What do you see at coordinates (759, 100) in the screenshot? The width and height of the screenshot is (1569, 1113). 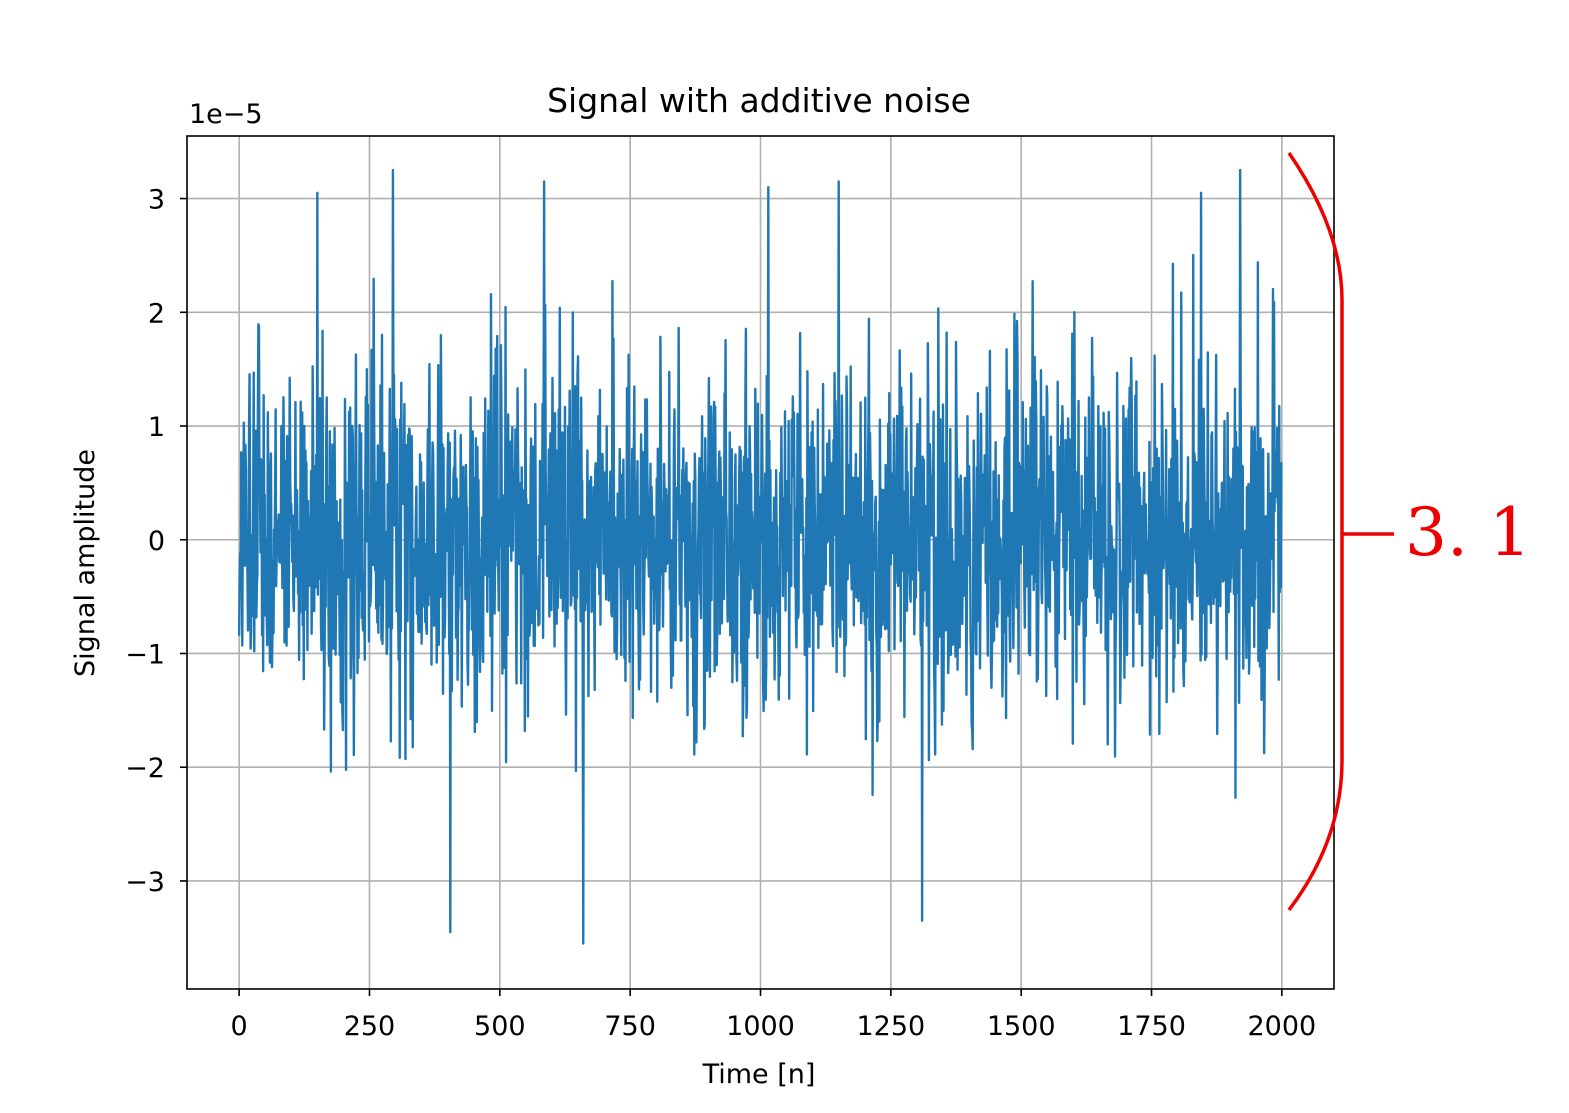 I see `chart-title: Signal with additive noise` at bounding box center [759, 100].